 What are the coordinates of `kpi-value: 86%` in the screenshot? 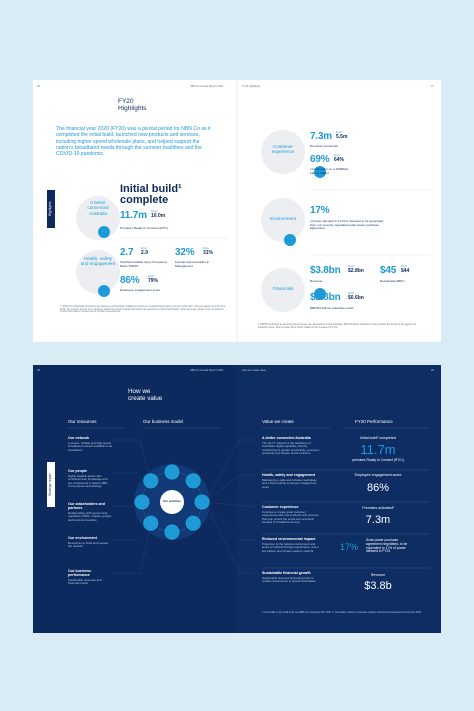 It's located at (378, 488).